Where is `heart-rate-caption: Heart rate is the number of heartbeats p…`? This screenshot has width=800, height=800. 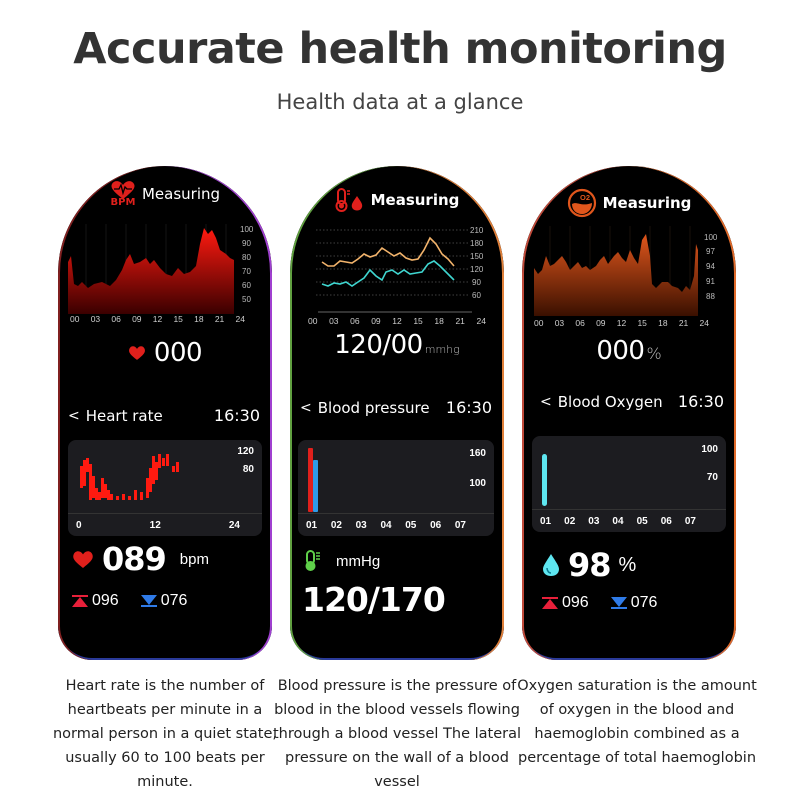 heart-rate-caption: Heart rate is the number of heartbeats p… is located at coordinates (165, 734).